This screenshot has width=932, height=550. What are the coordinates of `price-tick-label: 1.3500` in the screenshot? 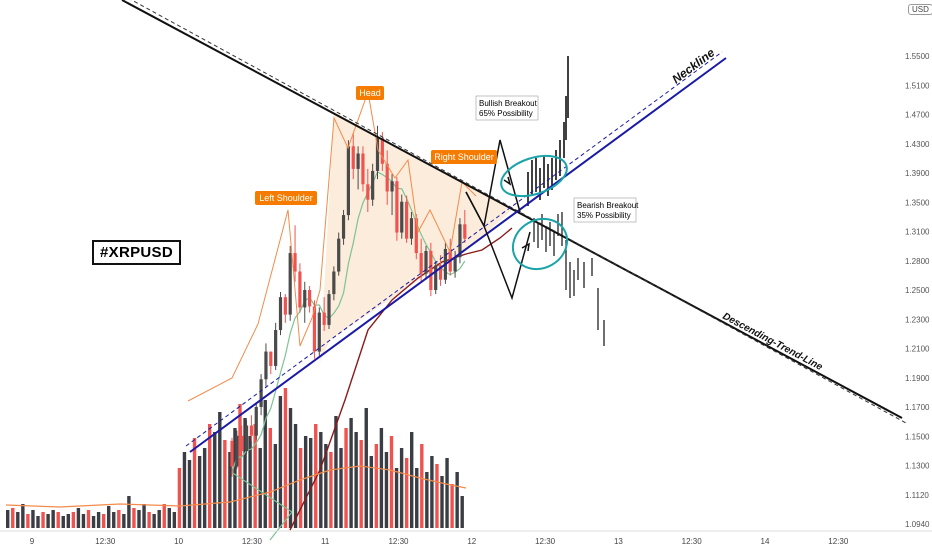 It's located at (917, 202).